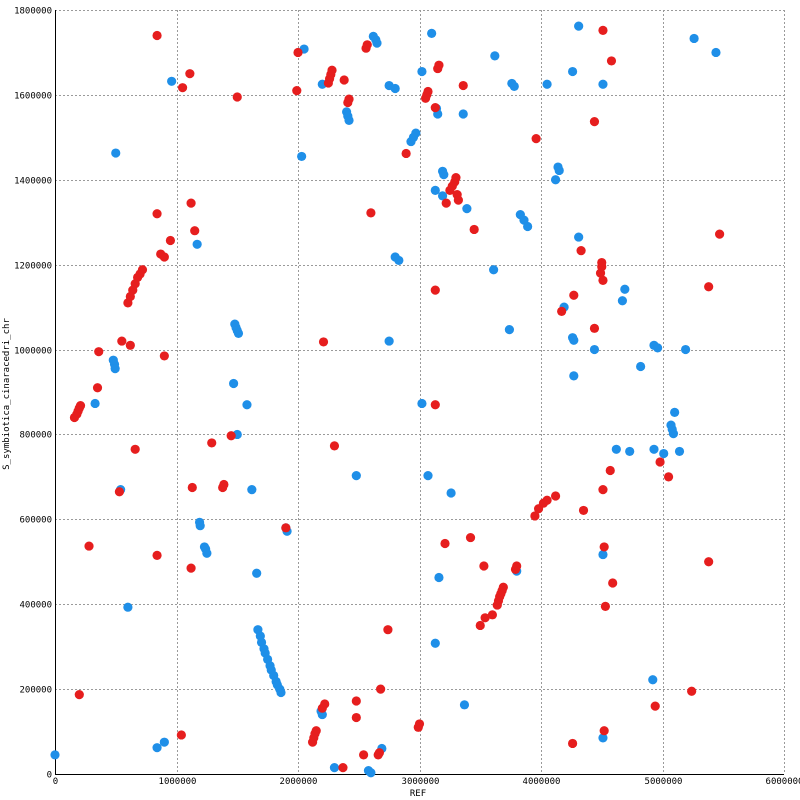 The image size is (800, 800). Describe the element at coordinates (33, 12) in the screenshot. I see `y-tick-label: 1800000` at that location.